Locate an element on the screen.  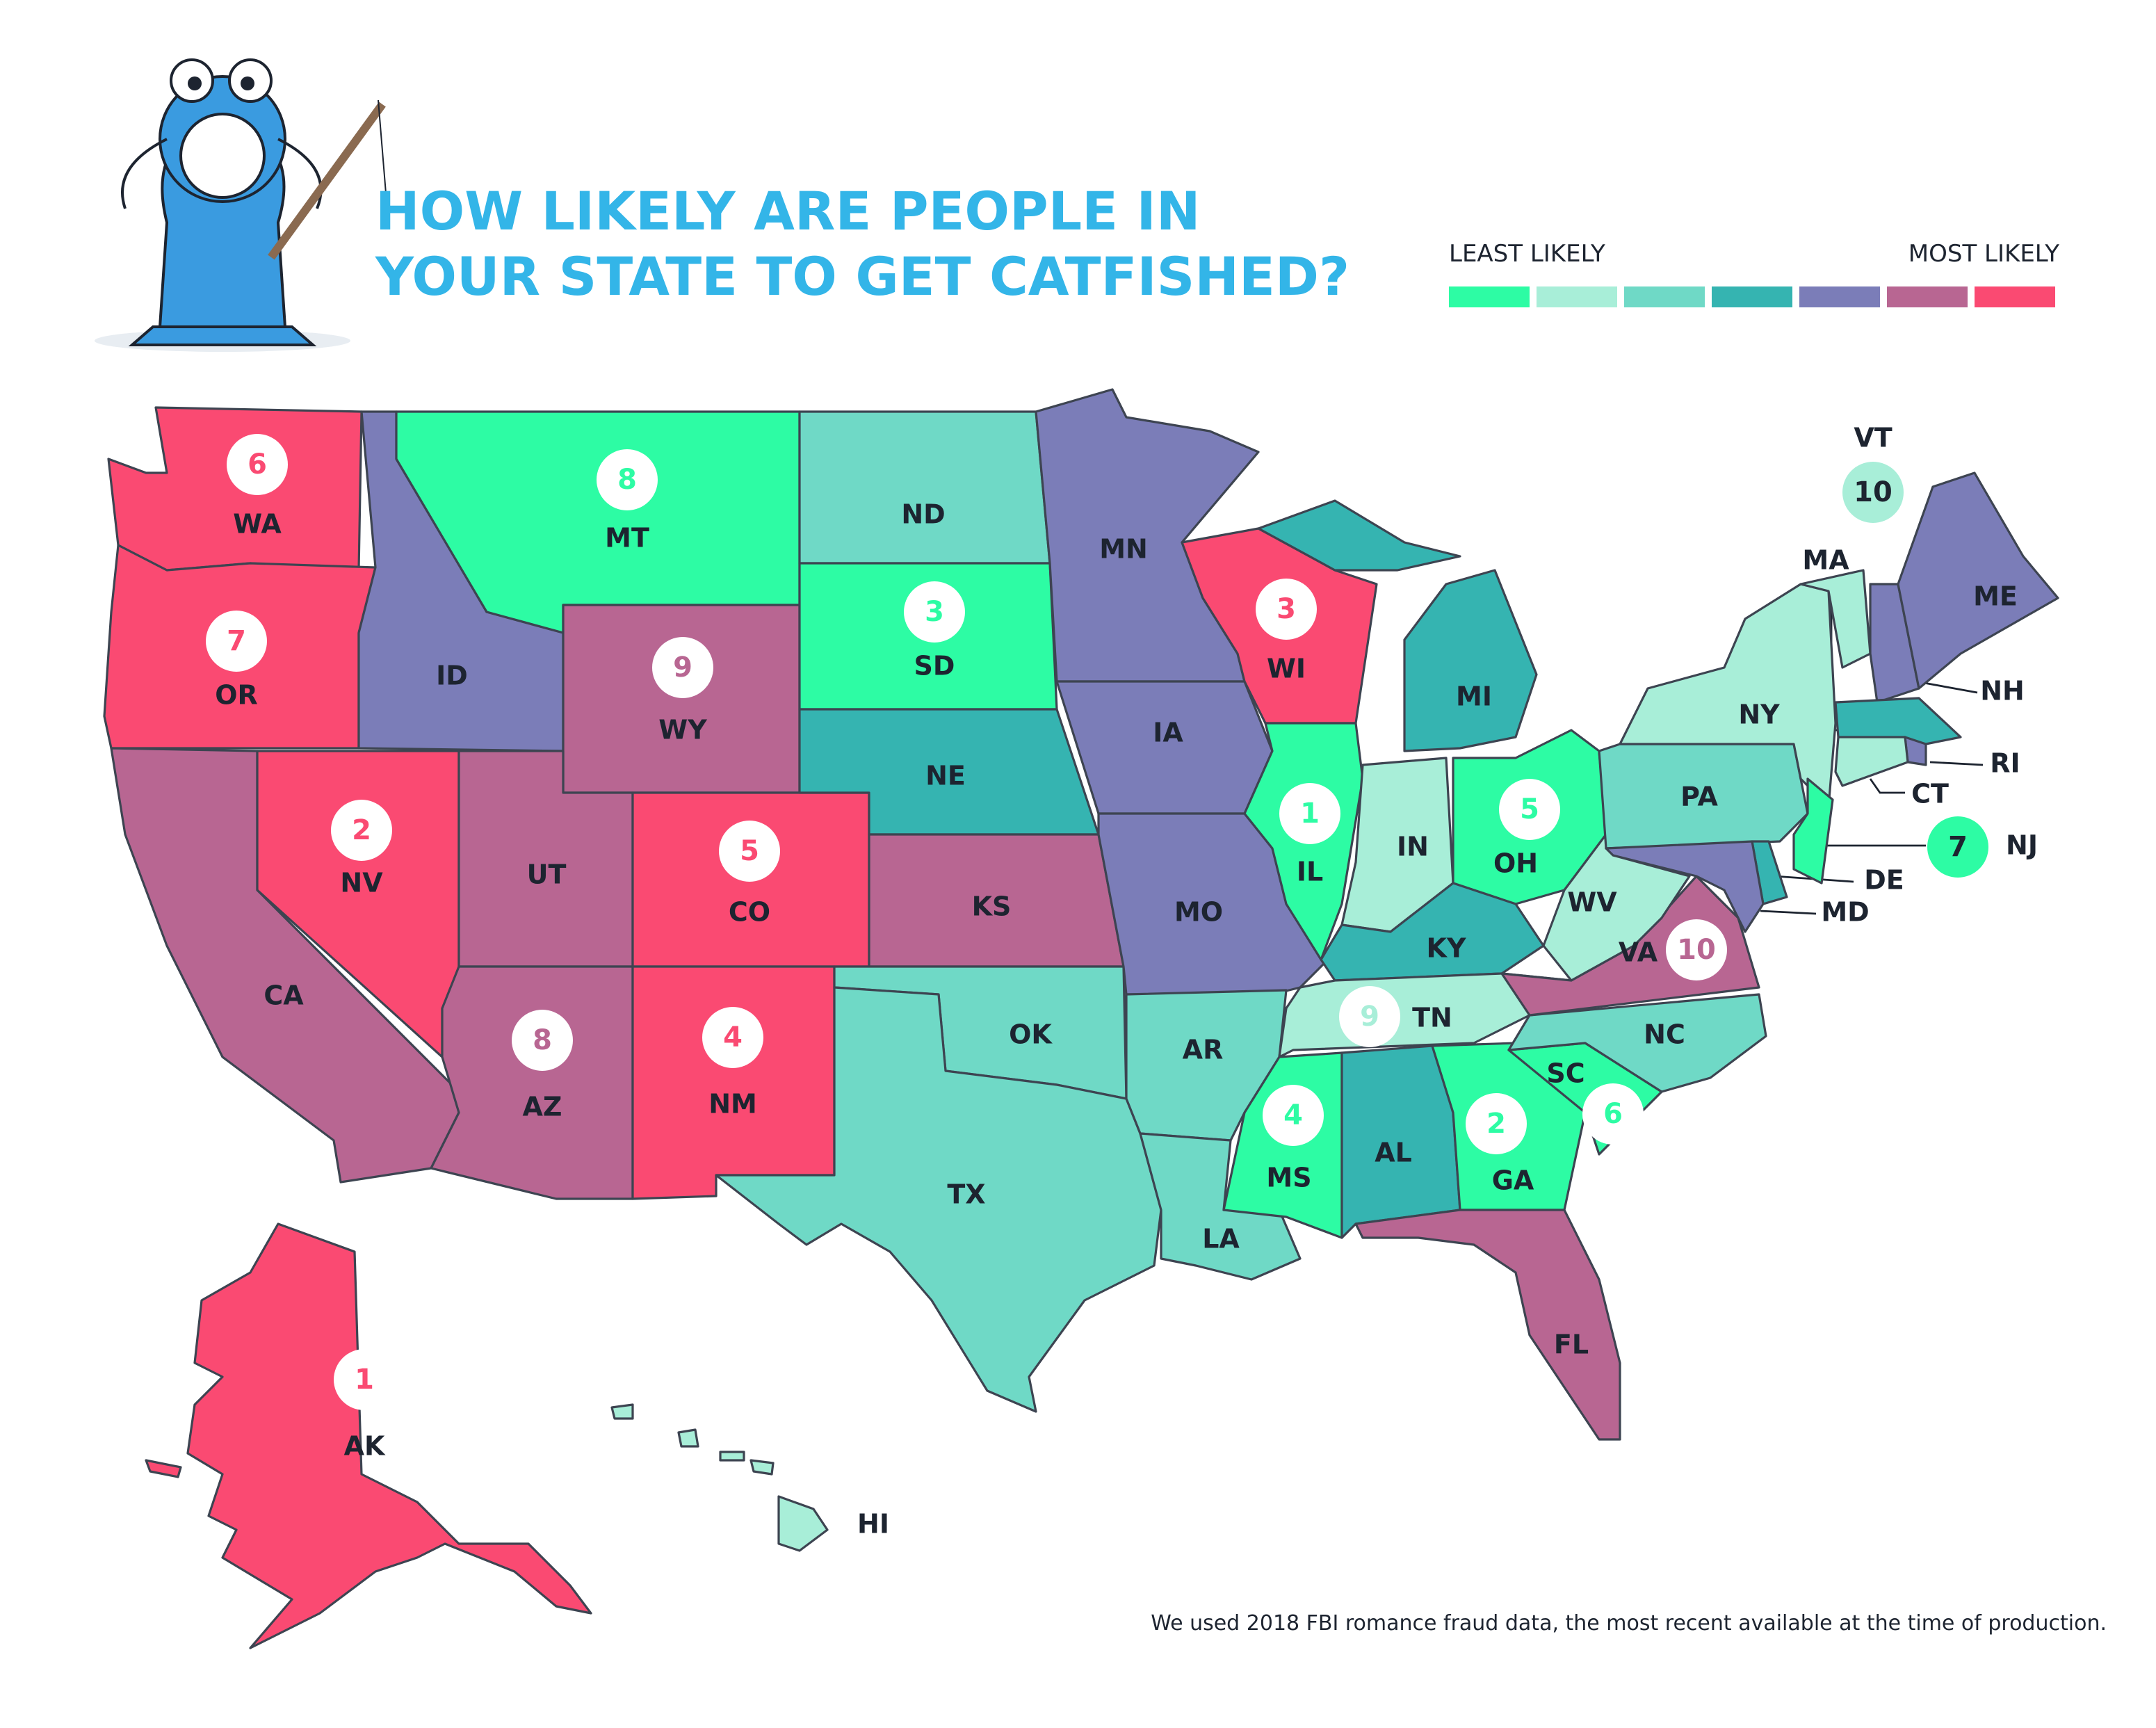
legend-label: LEAST LIKELY is located at coordinates (1527, 254).